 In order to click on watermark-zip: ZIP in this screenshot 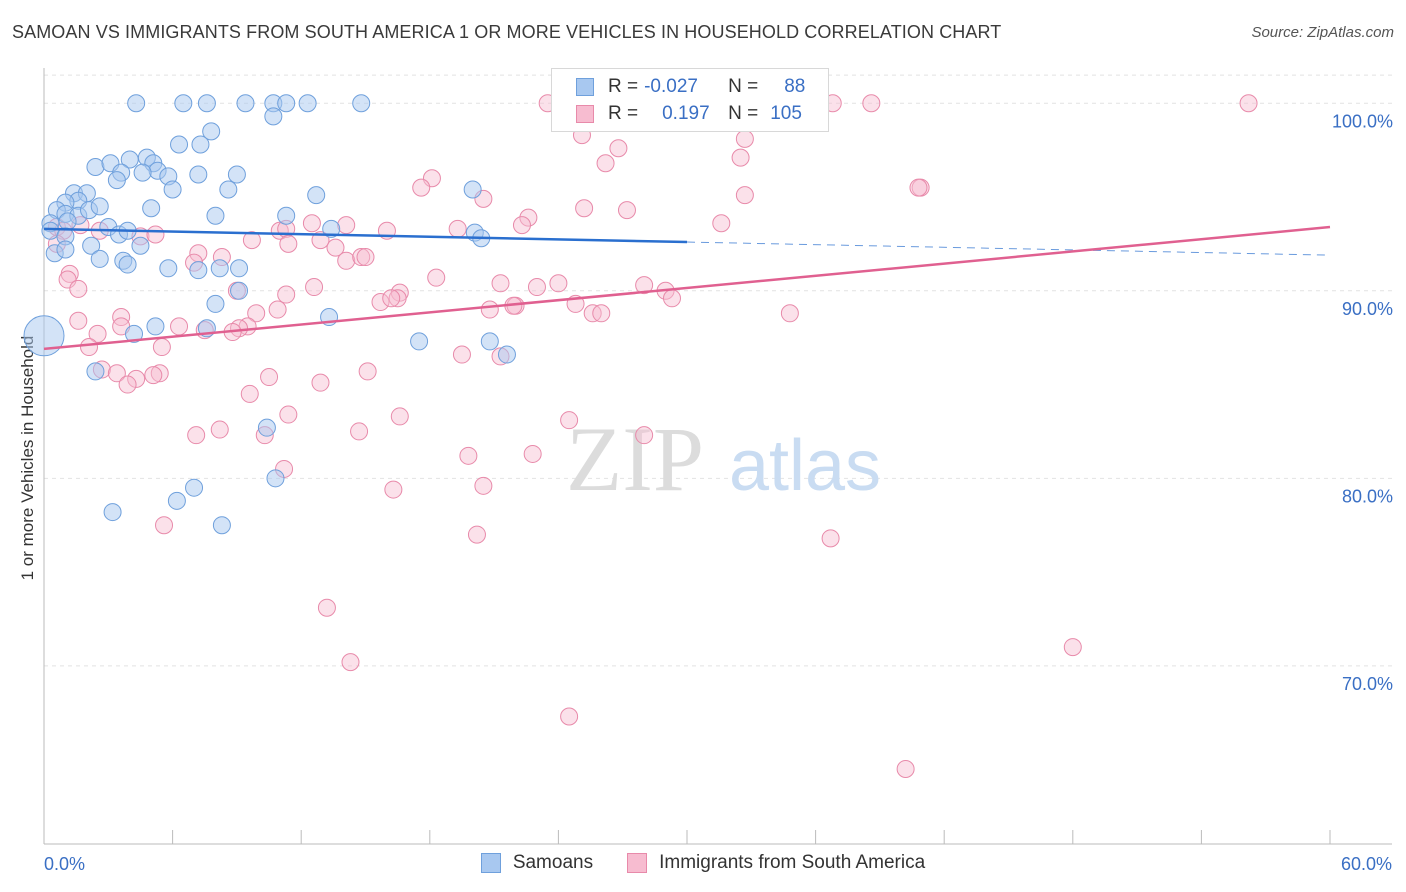, I will do `click(635, 459)`.